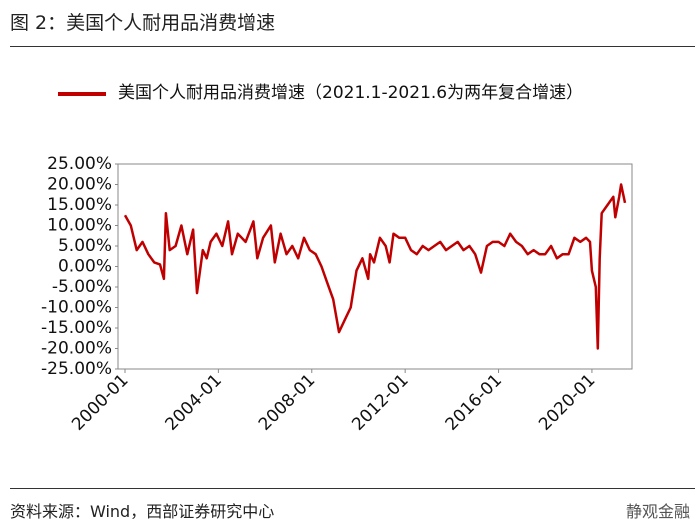 This screenshot has width=700, height=530. I want to click on watermark: 静观金融, so click(657, 511).